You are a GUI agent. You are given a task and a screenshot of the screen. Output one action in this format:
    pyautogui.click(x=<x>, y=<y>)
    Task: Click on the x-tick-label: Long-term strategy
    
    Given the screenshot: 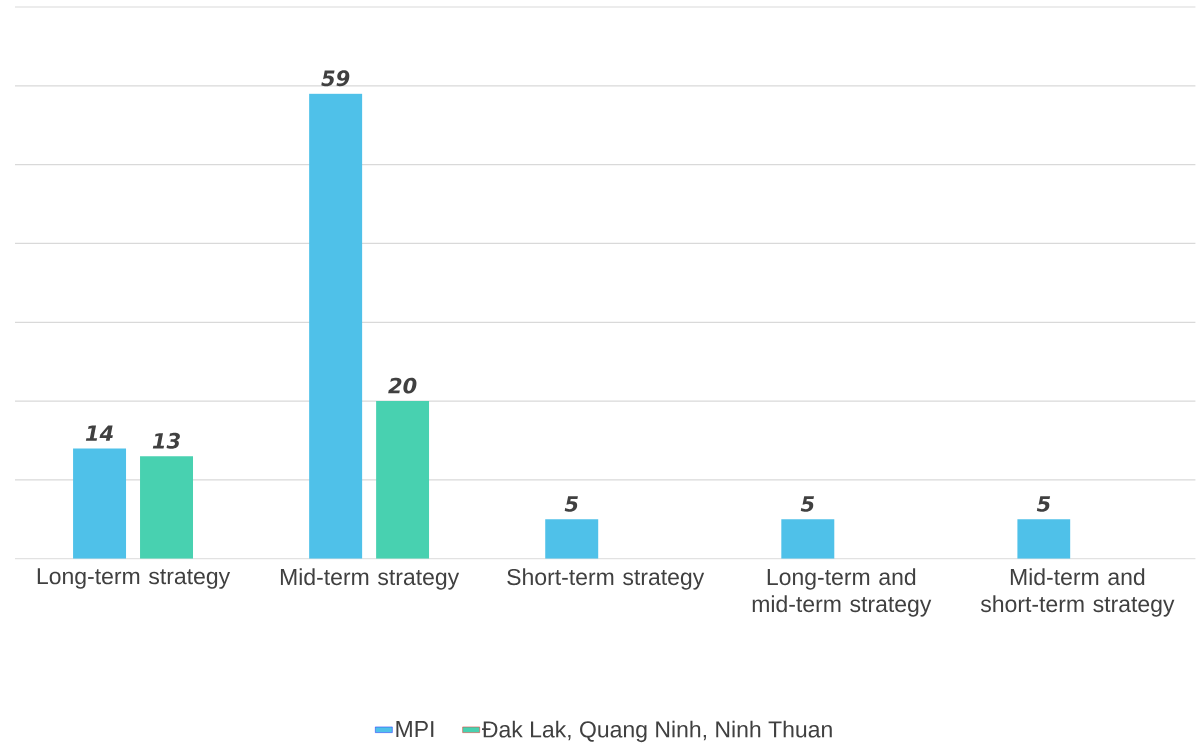 What is the action you would take?
    pyautogui.click(x=134, y=579)
    